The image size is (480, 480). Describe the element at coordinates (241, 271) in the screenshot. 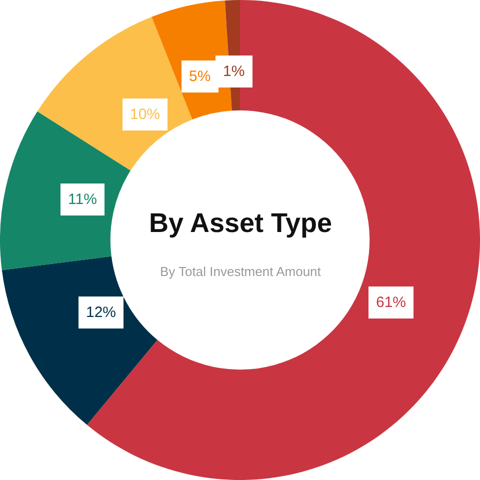

I see `text: By Total Investment Amount` at that location.